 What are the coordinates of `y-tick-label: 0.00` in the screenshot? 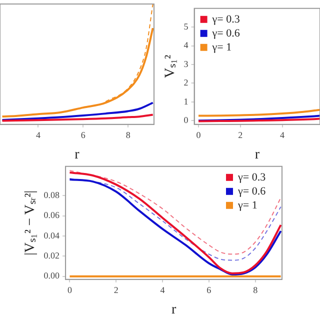 It's located at (52, 275).